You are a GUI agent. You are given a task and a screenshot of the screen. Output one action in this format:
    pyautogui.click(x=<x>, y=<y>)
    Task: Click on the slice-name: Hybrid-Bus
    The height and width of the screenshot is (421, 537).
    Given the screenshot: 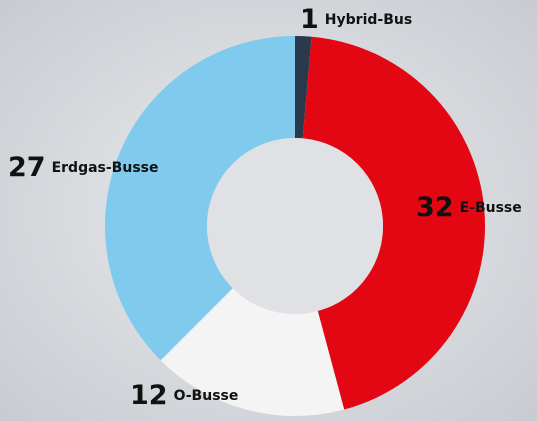 What is the action you would take?
    pyautogui.click(x=368, y=20)
    